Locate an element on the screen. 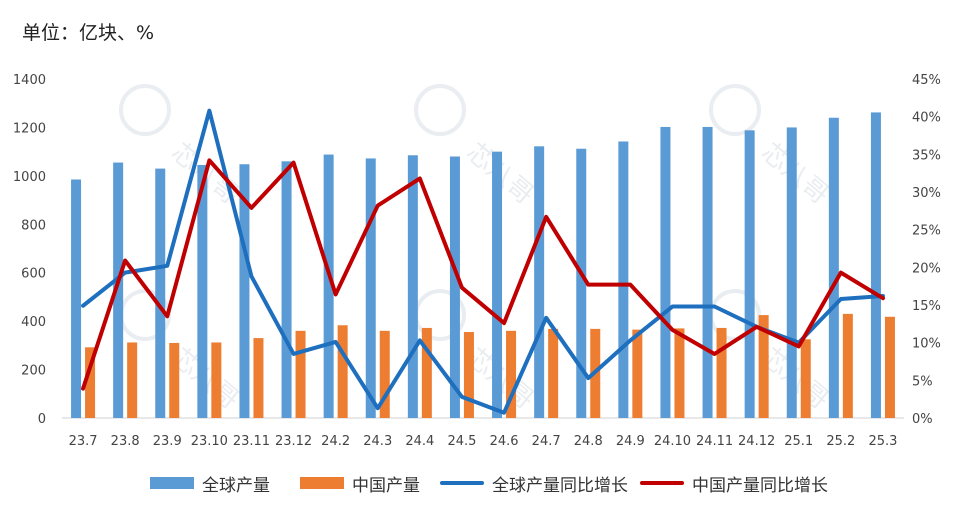  y-right-tick-label: 40% is located at coordinates (926, 118).